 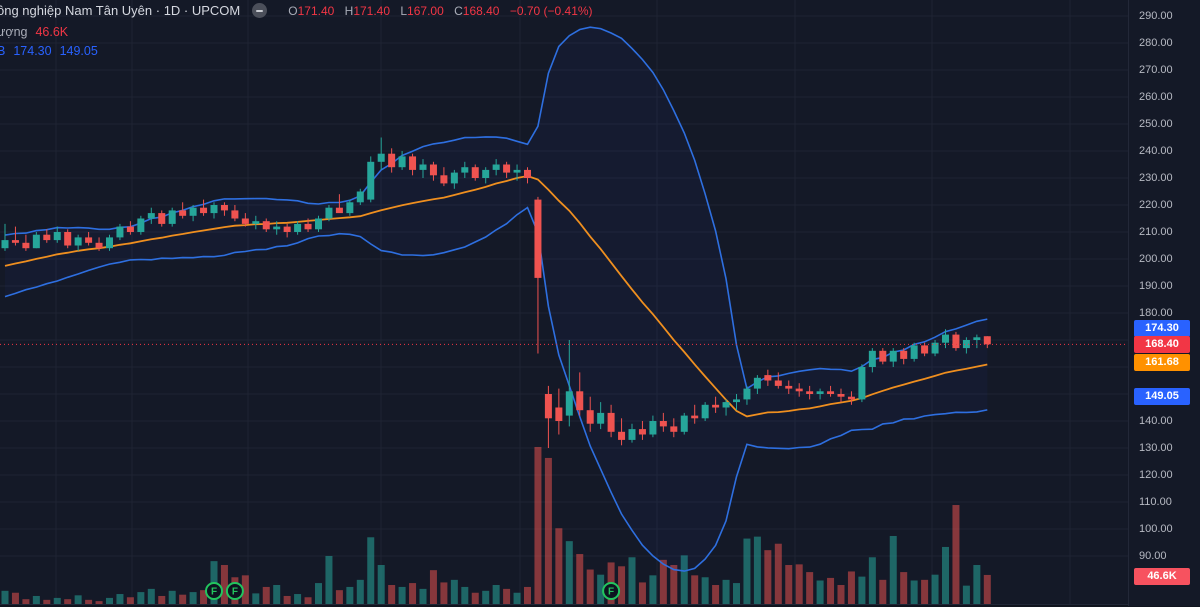 What do you see at coordinates (1156, 447) in the screenshot?
I see `price-tick-label: 130.00` at bounding box center [1156, 447].